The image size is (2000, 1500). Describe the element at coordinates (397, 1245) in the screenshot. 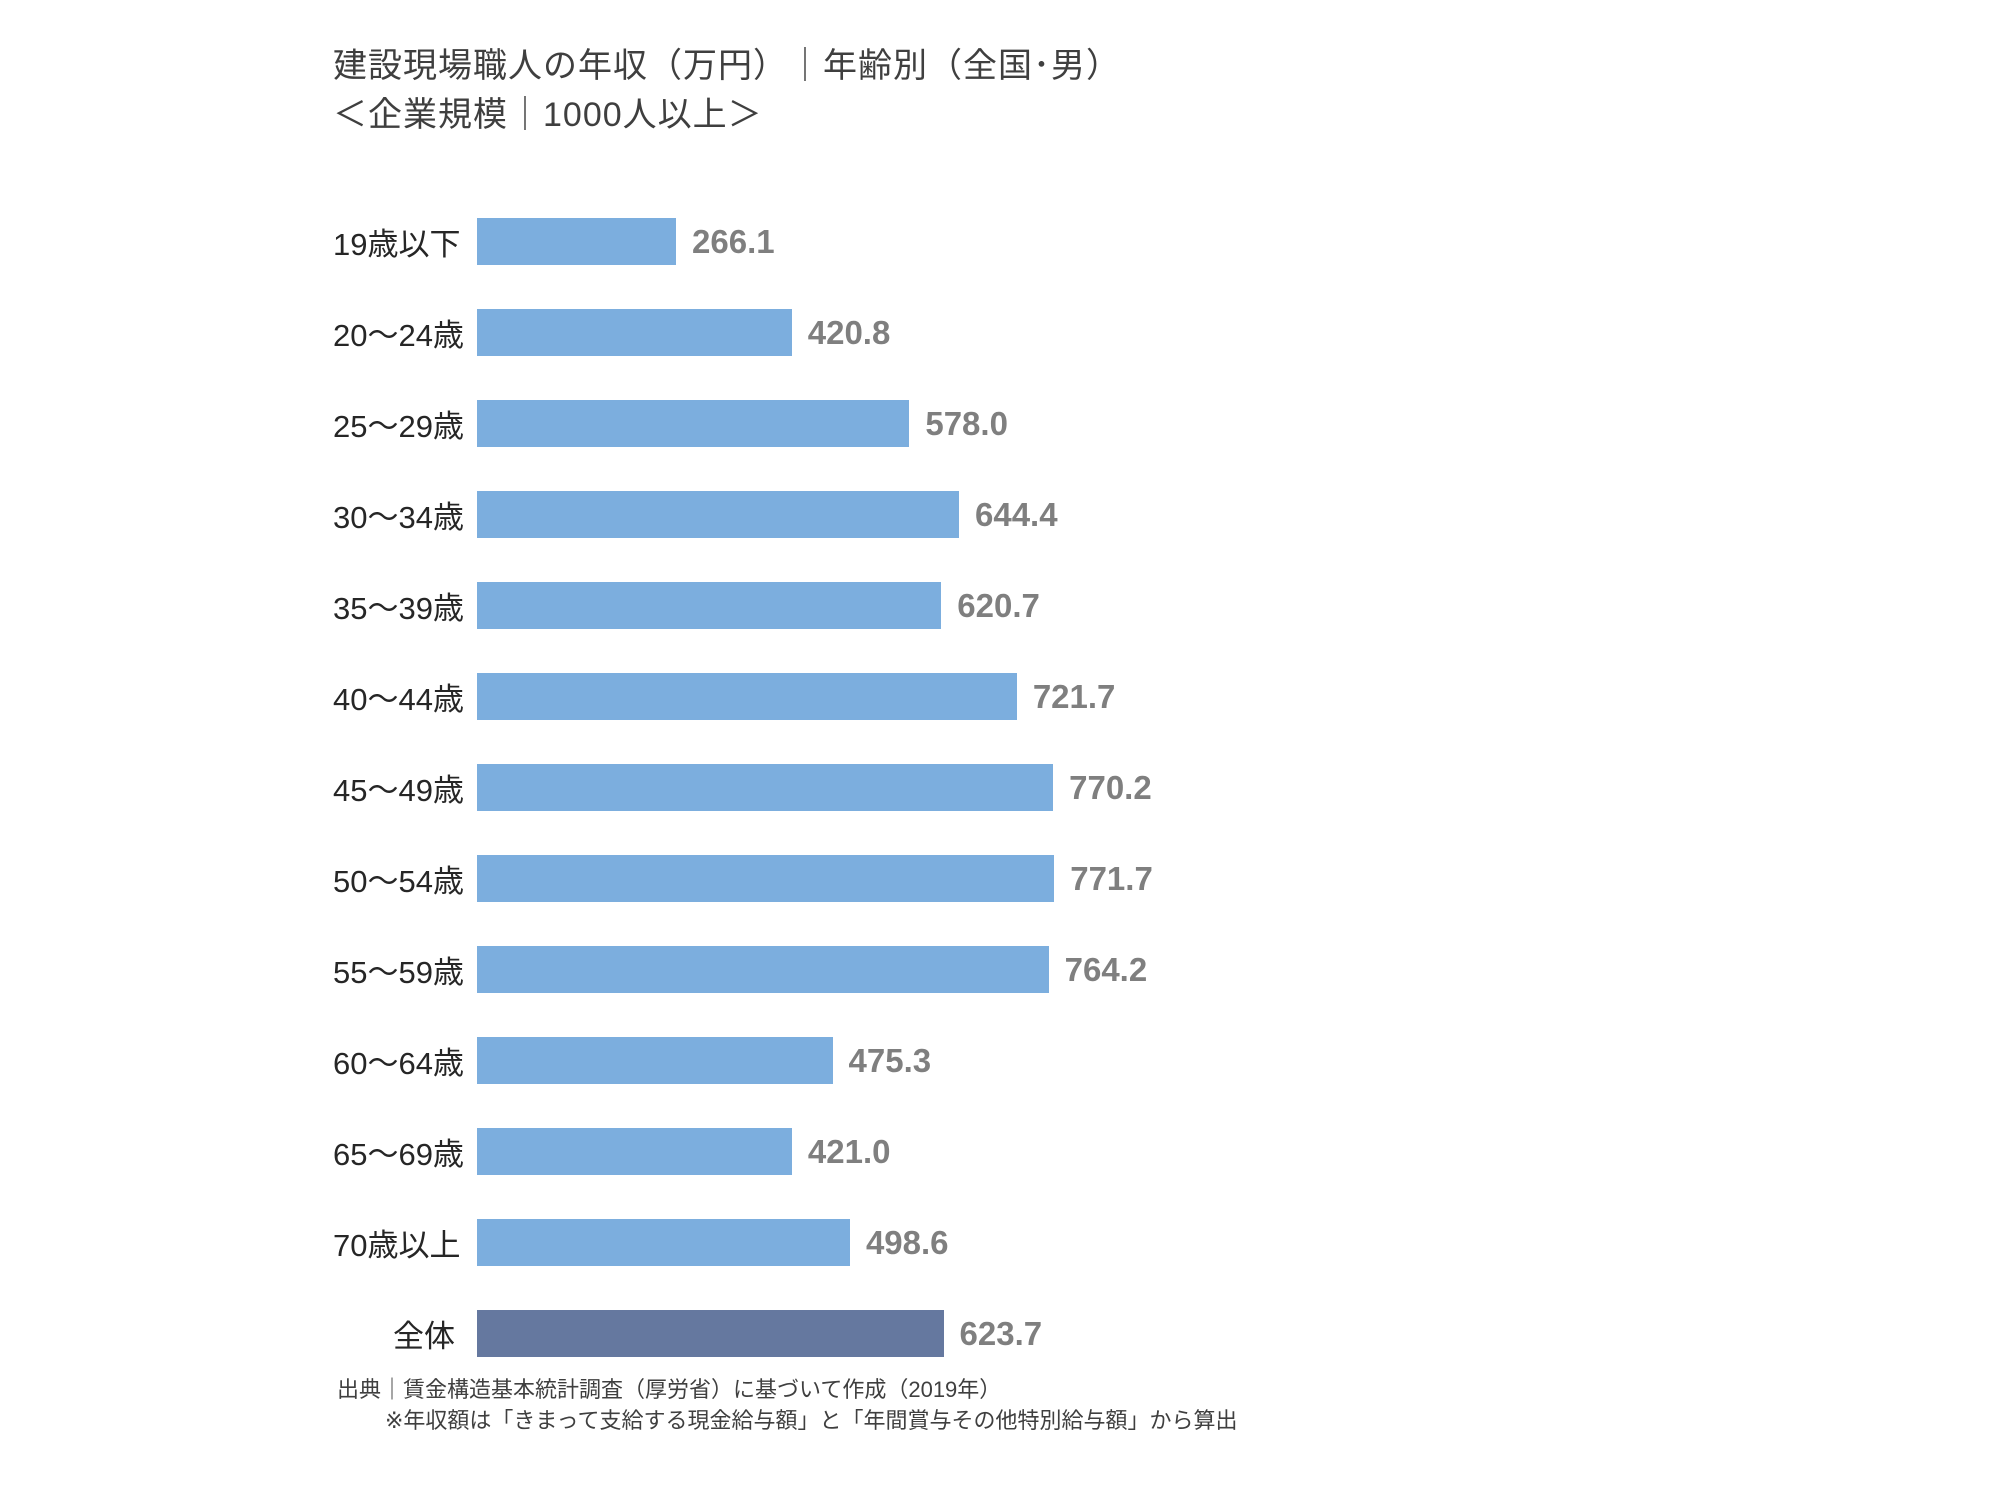

I see `category-label: 70歳以上` at that location.